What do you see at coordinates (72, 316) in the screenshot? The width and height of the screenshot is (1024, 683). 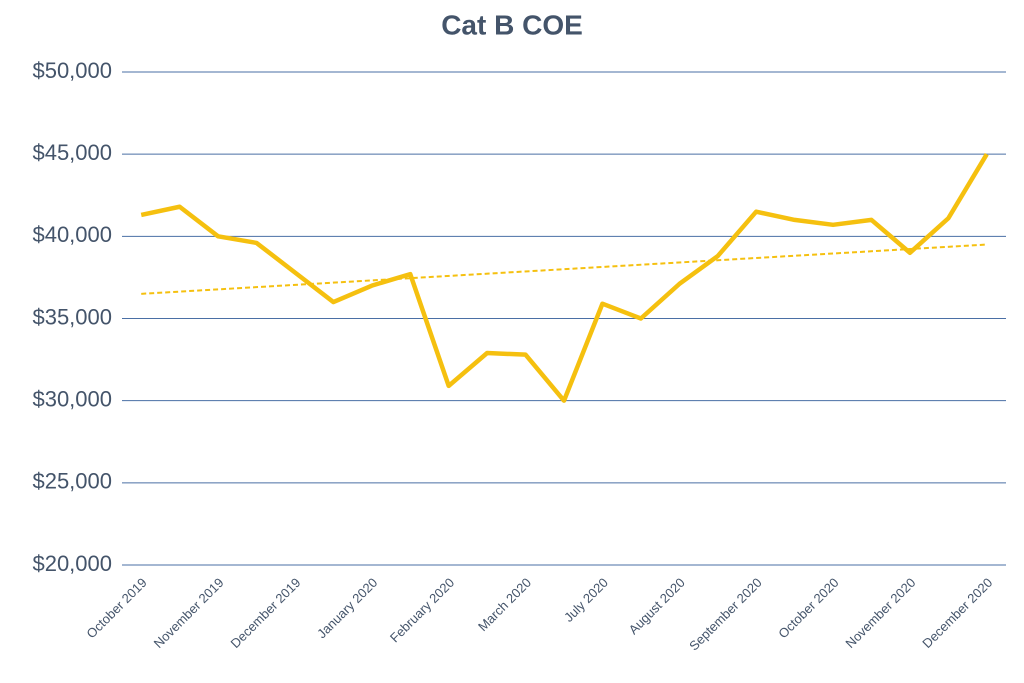 I see `y-tick-label: $35,000` at bounding box center [72, 316].